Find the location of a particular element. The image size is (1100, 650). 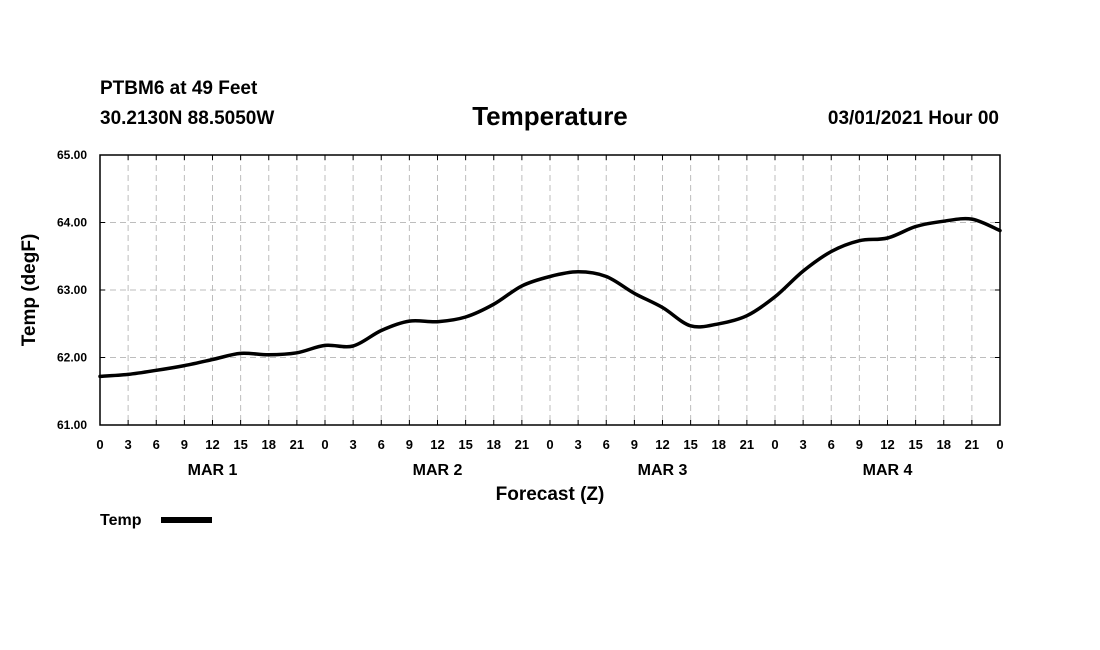

chart-title: Temperature is located at coordinates (550, 116).